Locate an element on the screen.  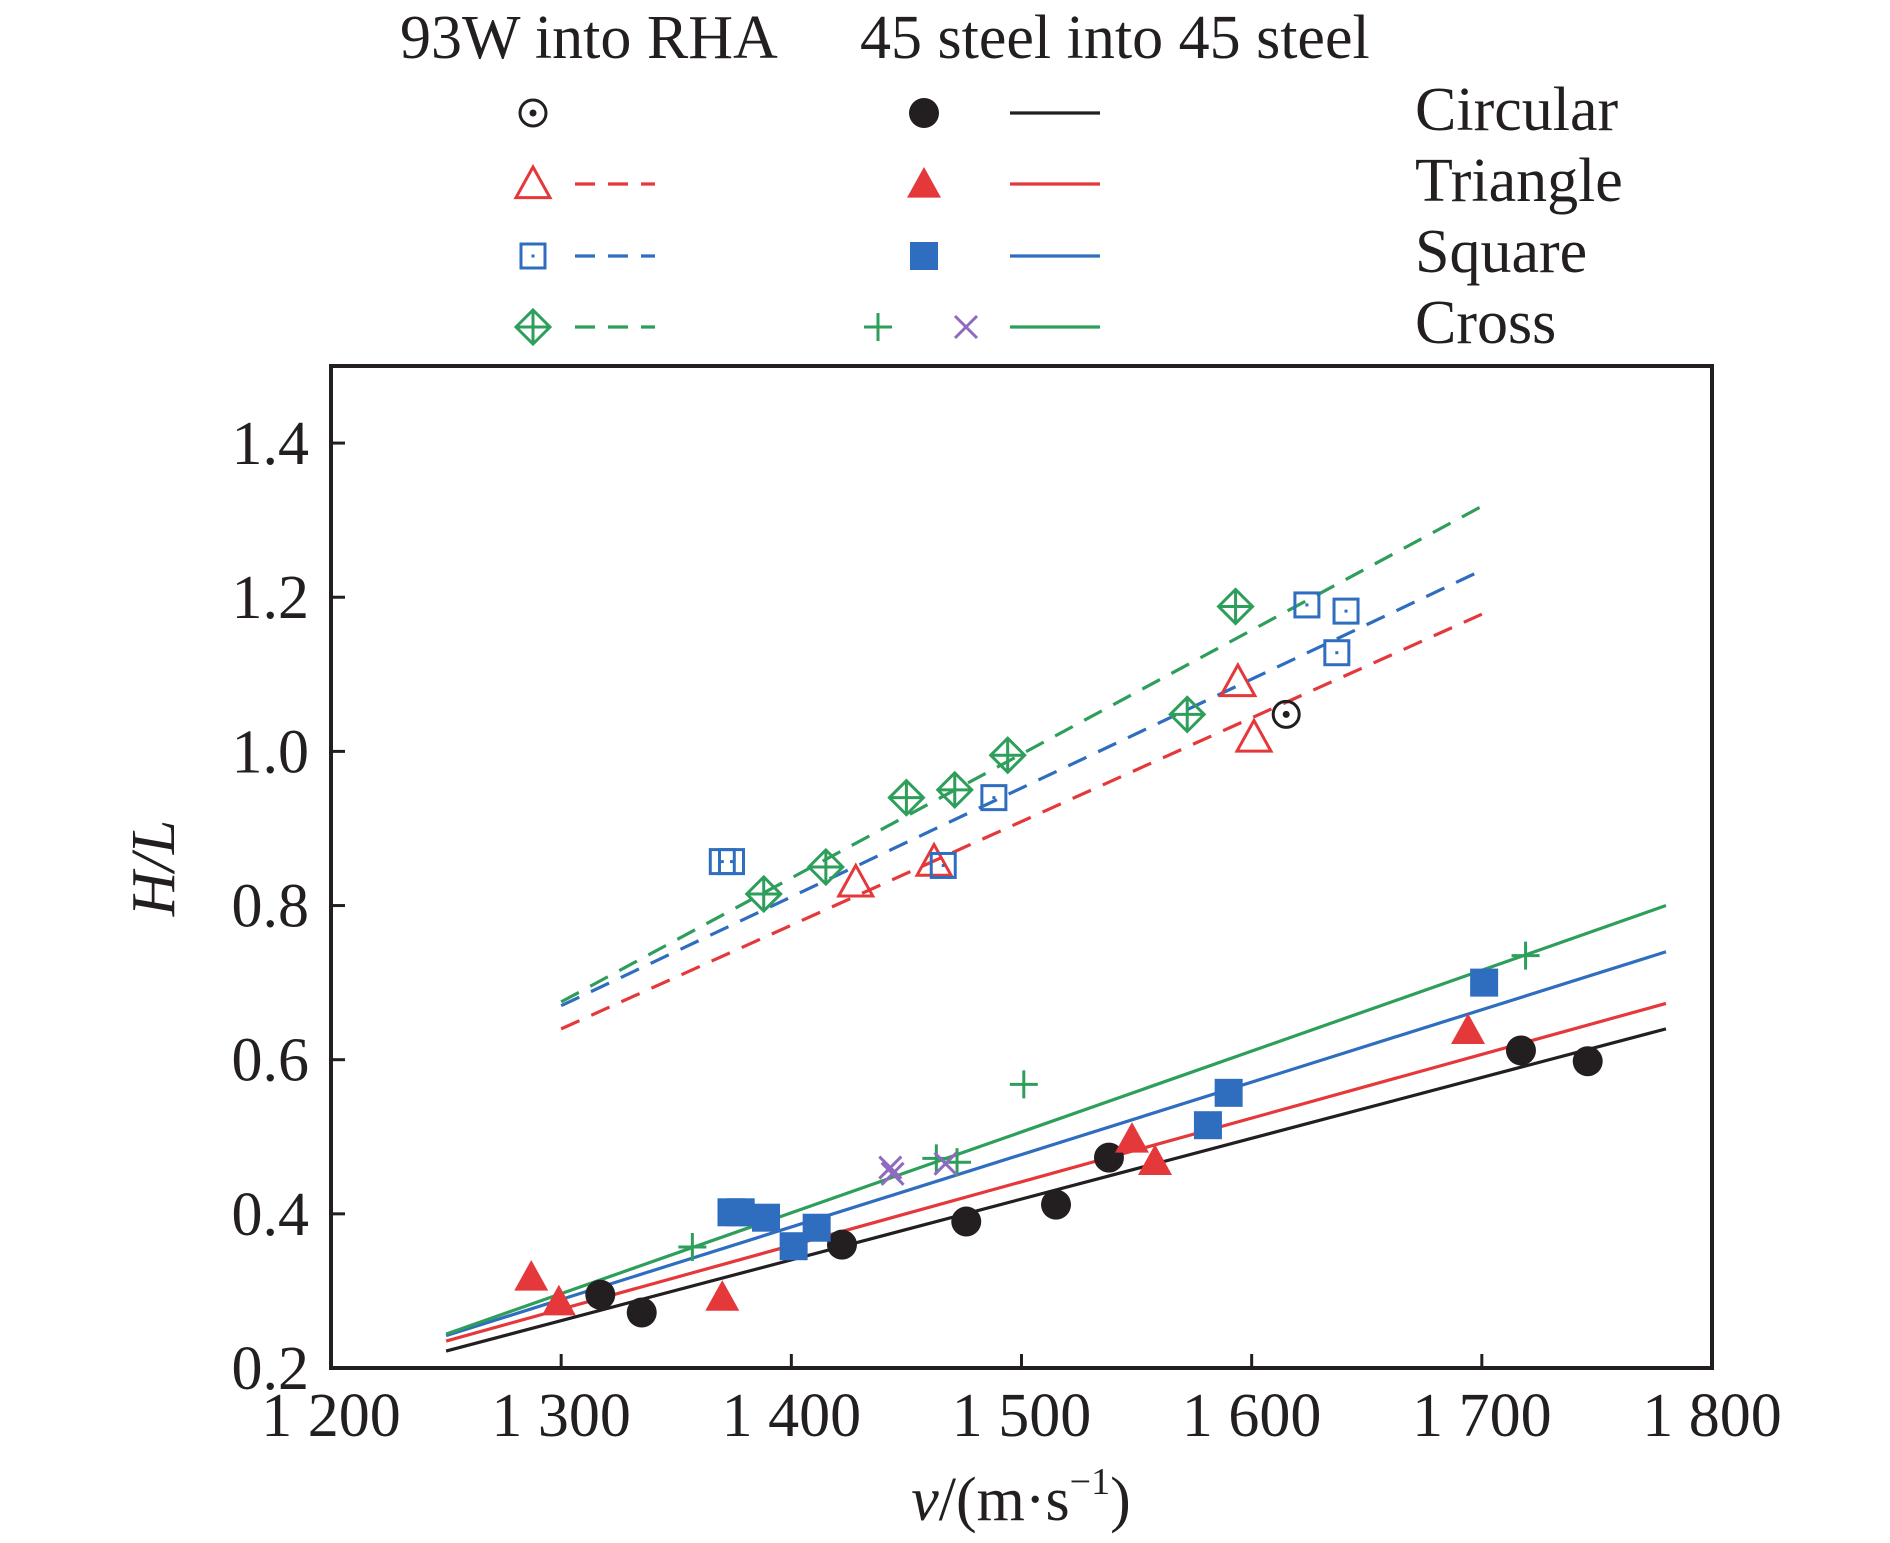
x-tick-label: 1 500 is located at coordinates (1022, 1416).